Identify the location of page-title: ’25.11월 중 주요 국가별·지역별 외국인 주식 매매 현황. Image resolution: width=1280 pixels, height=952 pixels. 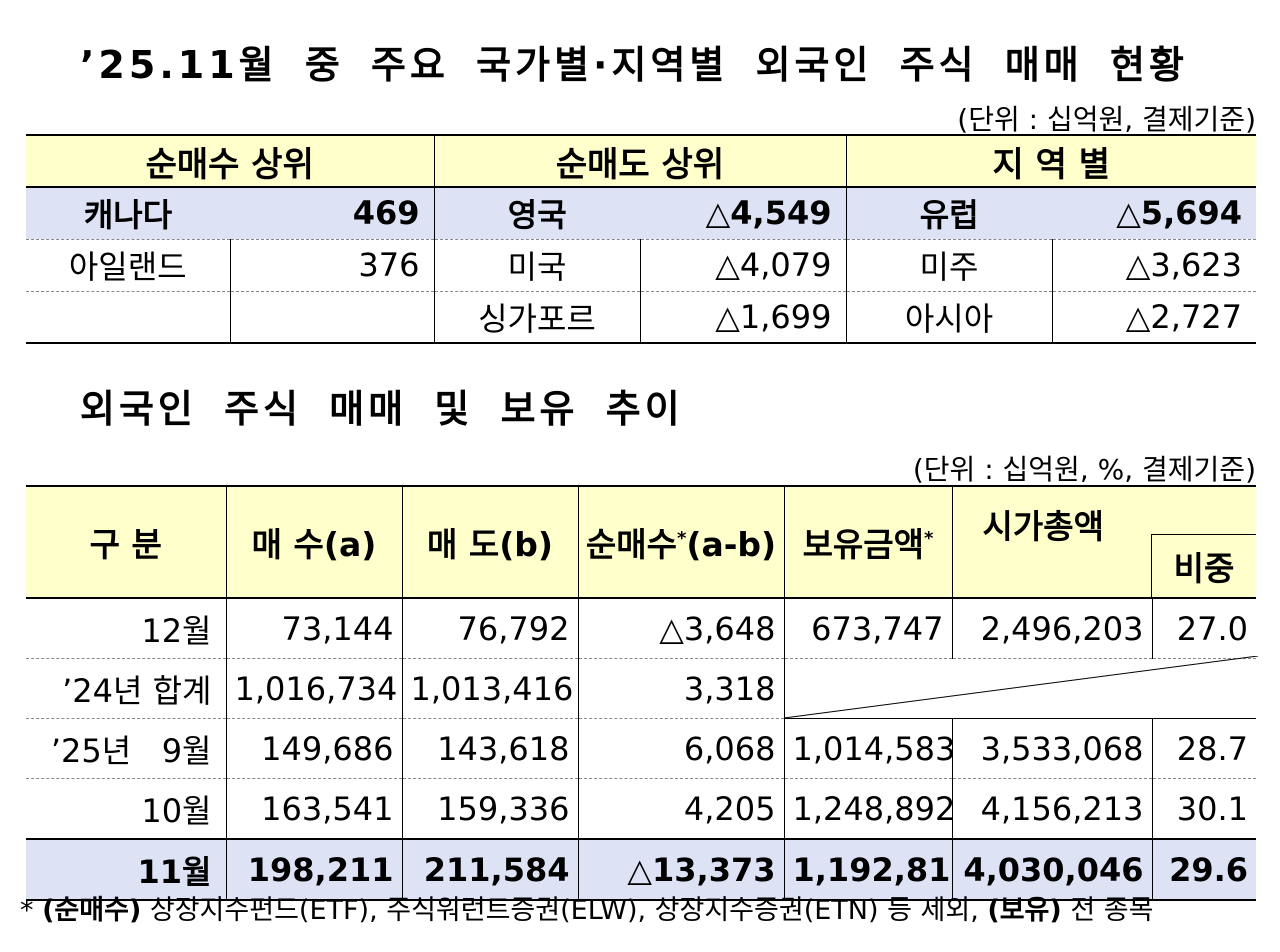
(634, 65).